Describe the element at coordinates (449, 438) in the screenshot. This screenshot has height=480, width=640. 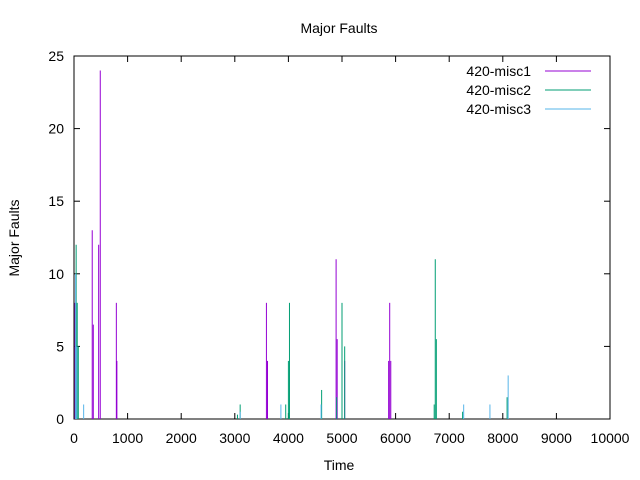
I see `x-tick-label: 7000` at that location.